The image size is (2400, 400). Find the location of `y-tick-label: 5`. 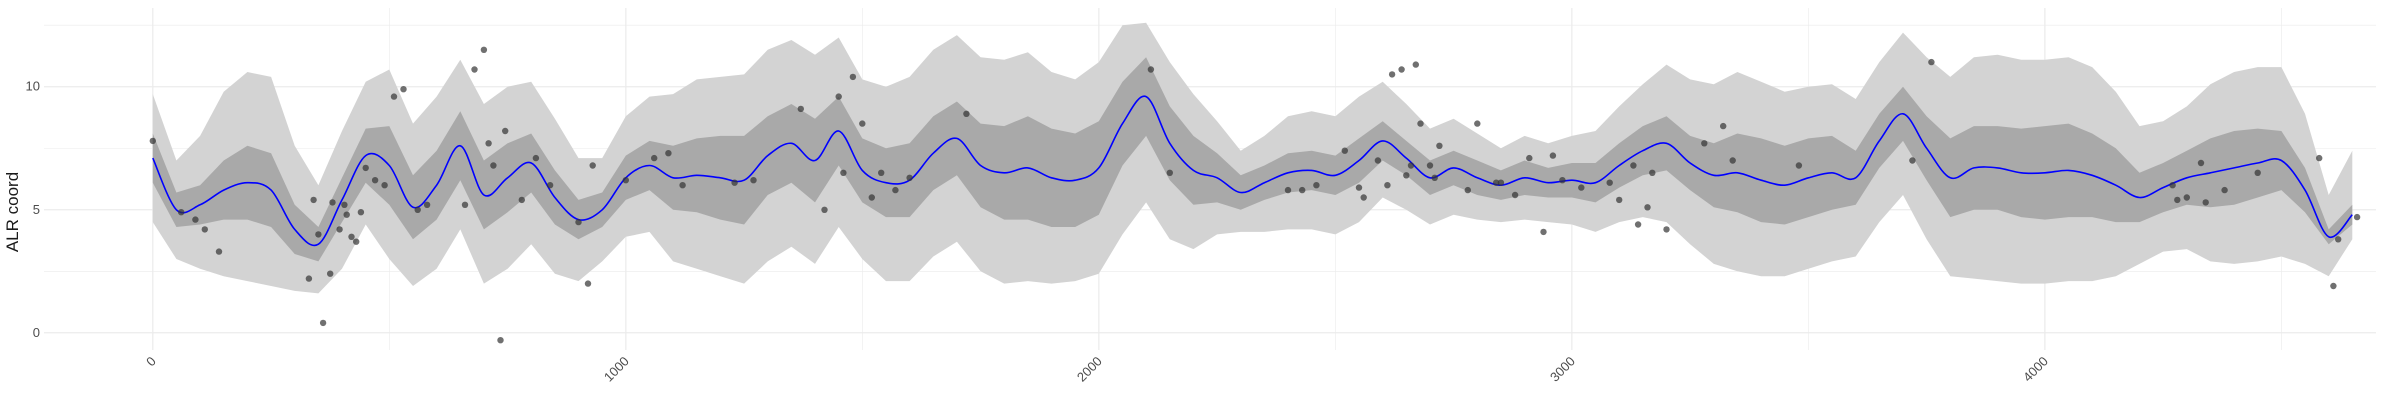

y-tick-label: 5 is located at coordinates (36, 209).